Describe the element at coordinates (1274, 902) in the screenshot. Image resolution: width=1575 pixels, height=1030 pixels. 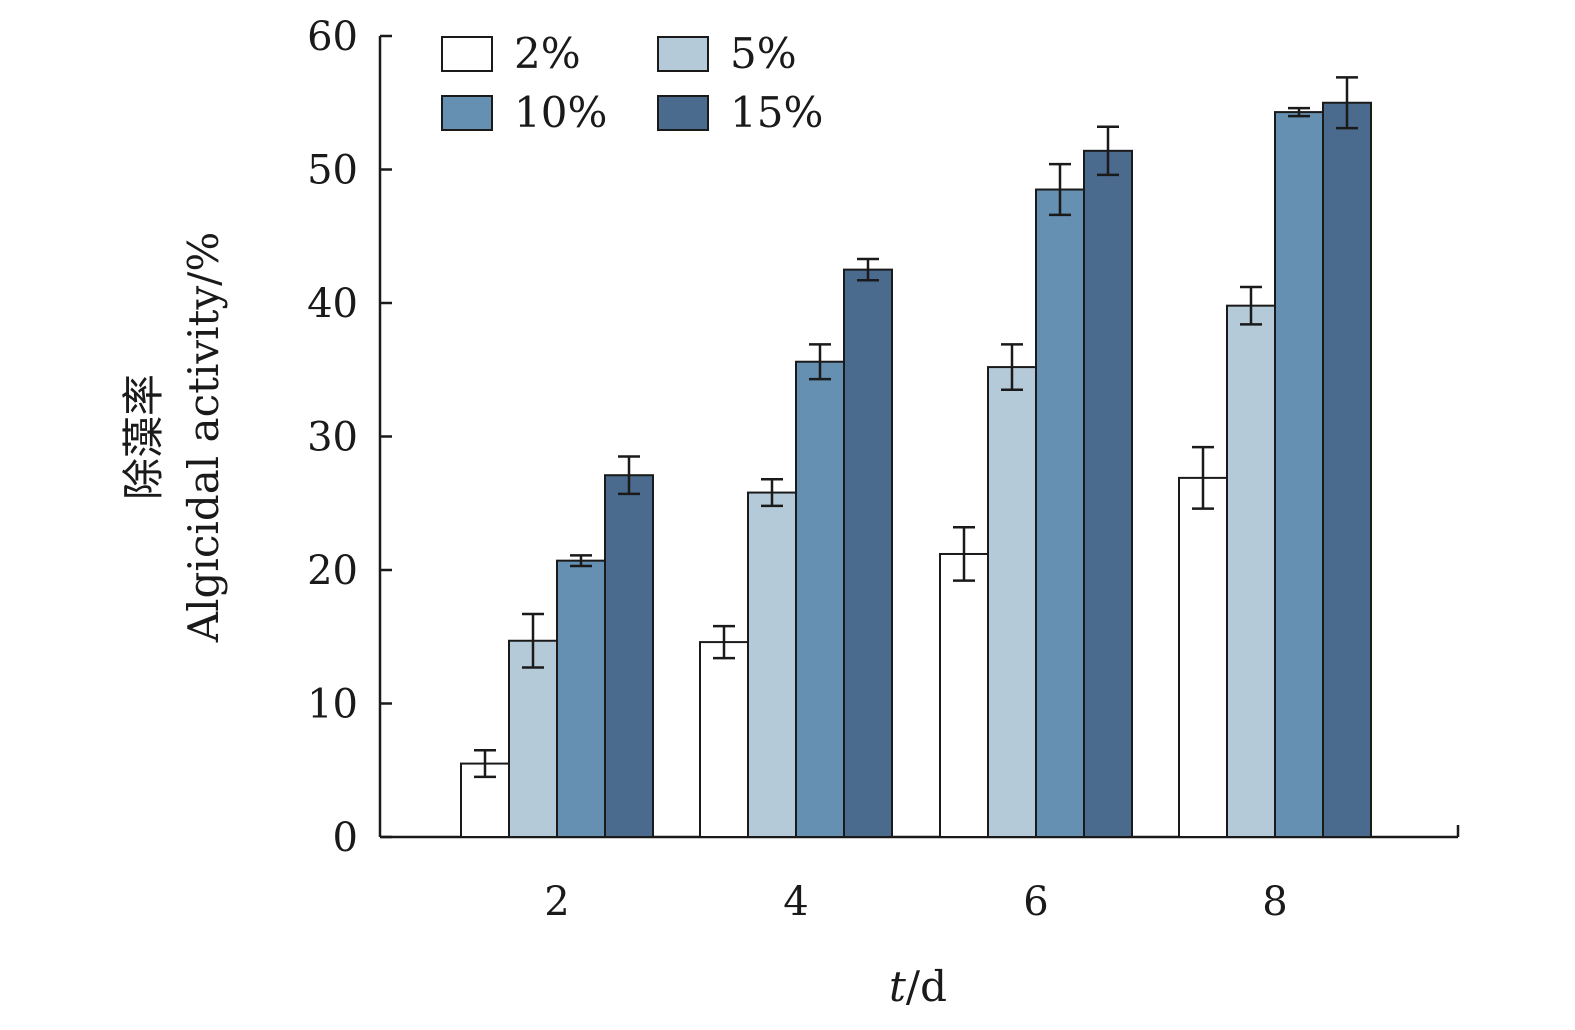
I see `x-tick-label: 8` at that location.